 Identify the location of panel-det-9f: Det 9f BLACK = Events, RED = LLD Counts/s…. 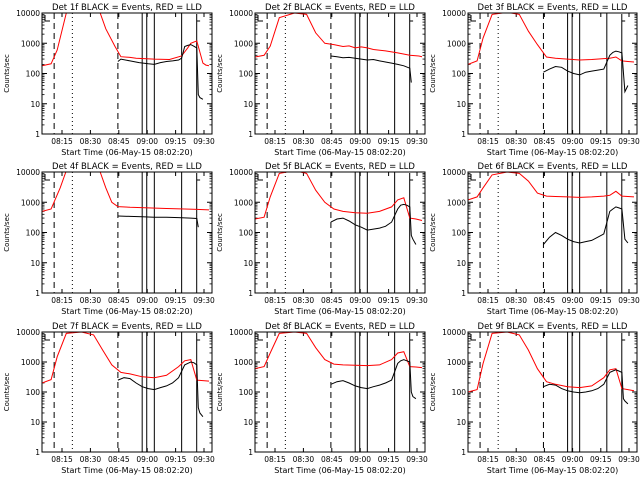
(534, 398).